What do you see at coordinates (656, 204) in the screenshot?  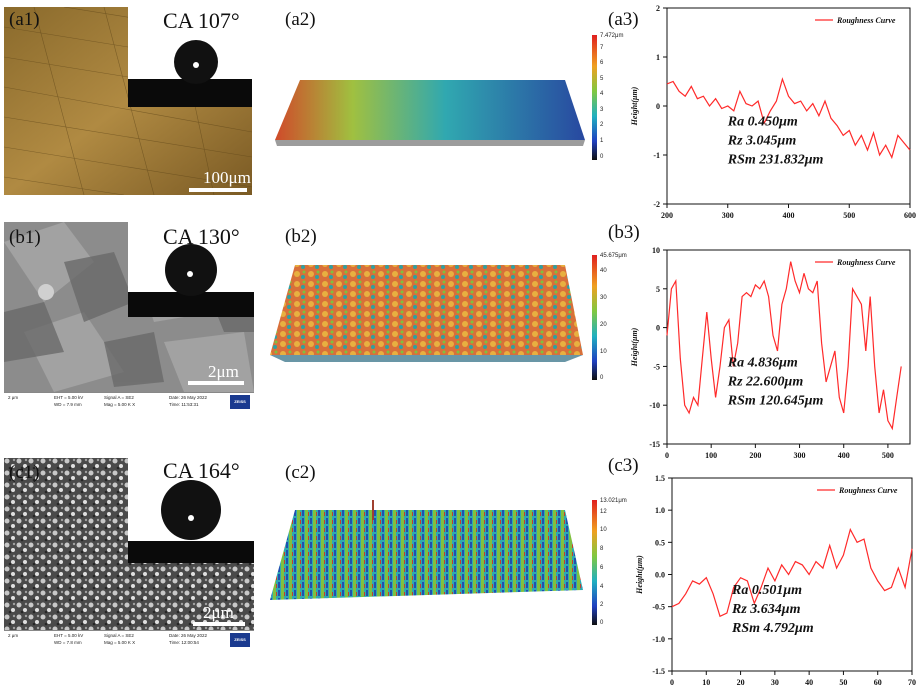 I see `y-tick-label: -2` at bounding box center [656, 204].